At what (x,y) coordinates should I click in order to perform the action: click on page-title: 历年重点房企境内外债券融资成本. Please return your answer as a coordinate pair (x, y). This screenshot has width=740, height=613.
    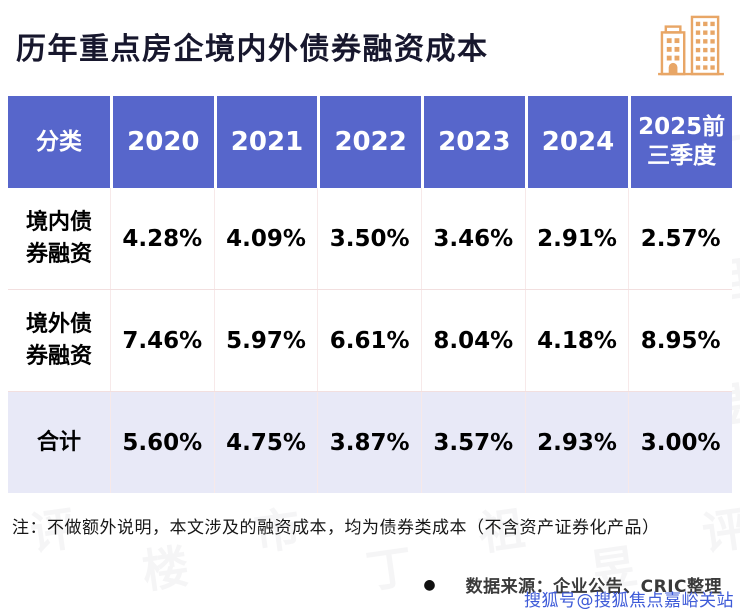
    Looking at the image, I should click on (252, 49).